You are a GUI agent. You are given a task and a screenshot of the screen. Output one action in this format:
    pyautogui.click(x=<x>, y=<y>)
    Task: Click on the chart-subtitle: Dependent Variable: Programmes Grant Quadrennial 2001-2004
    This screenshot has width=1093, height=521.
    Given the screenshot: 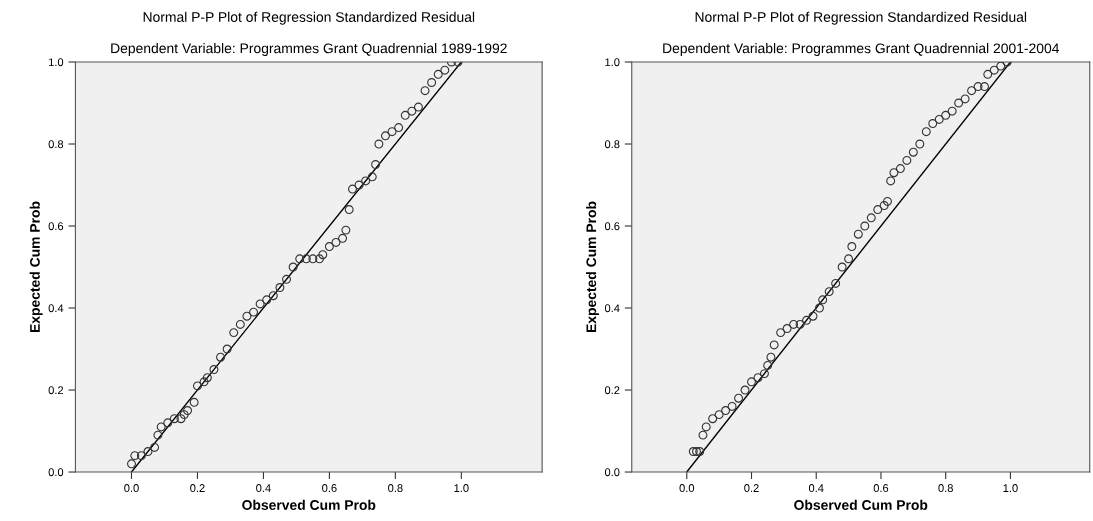 What is the action you would take?
    pyautogui.click(x=861, y=49)
    